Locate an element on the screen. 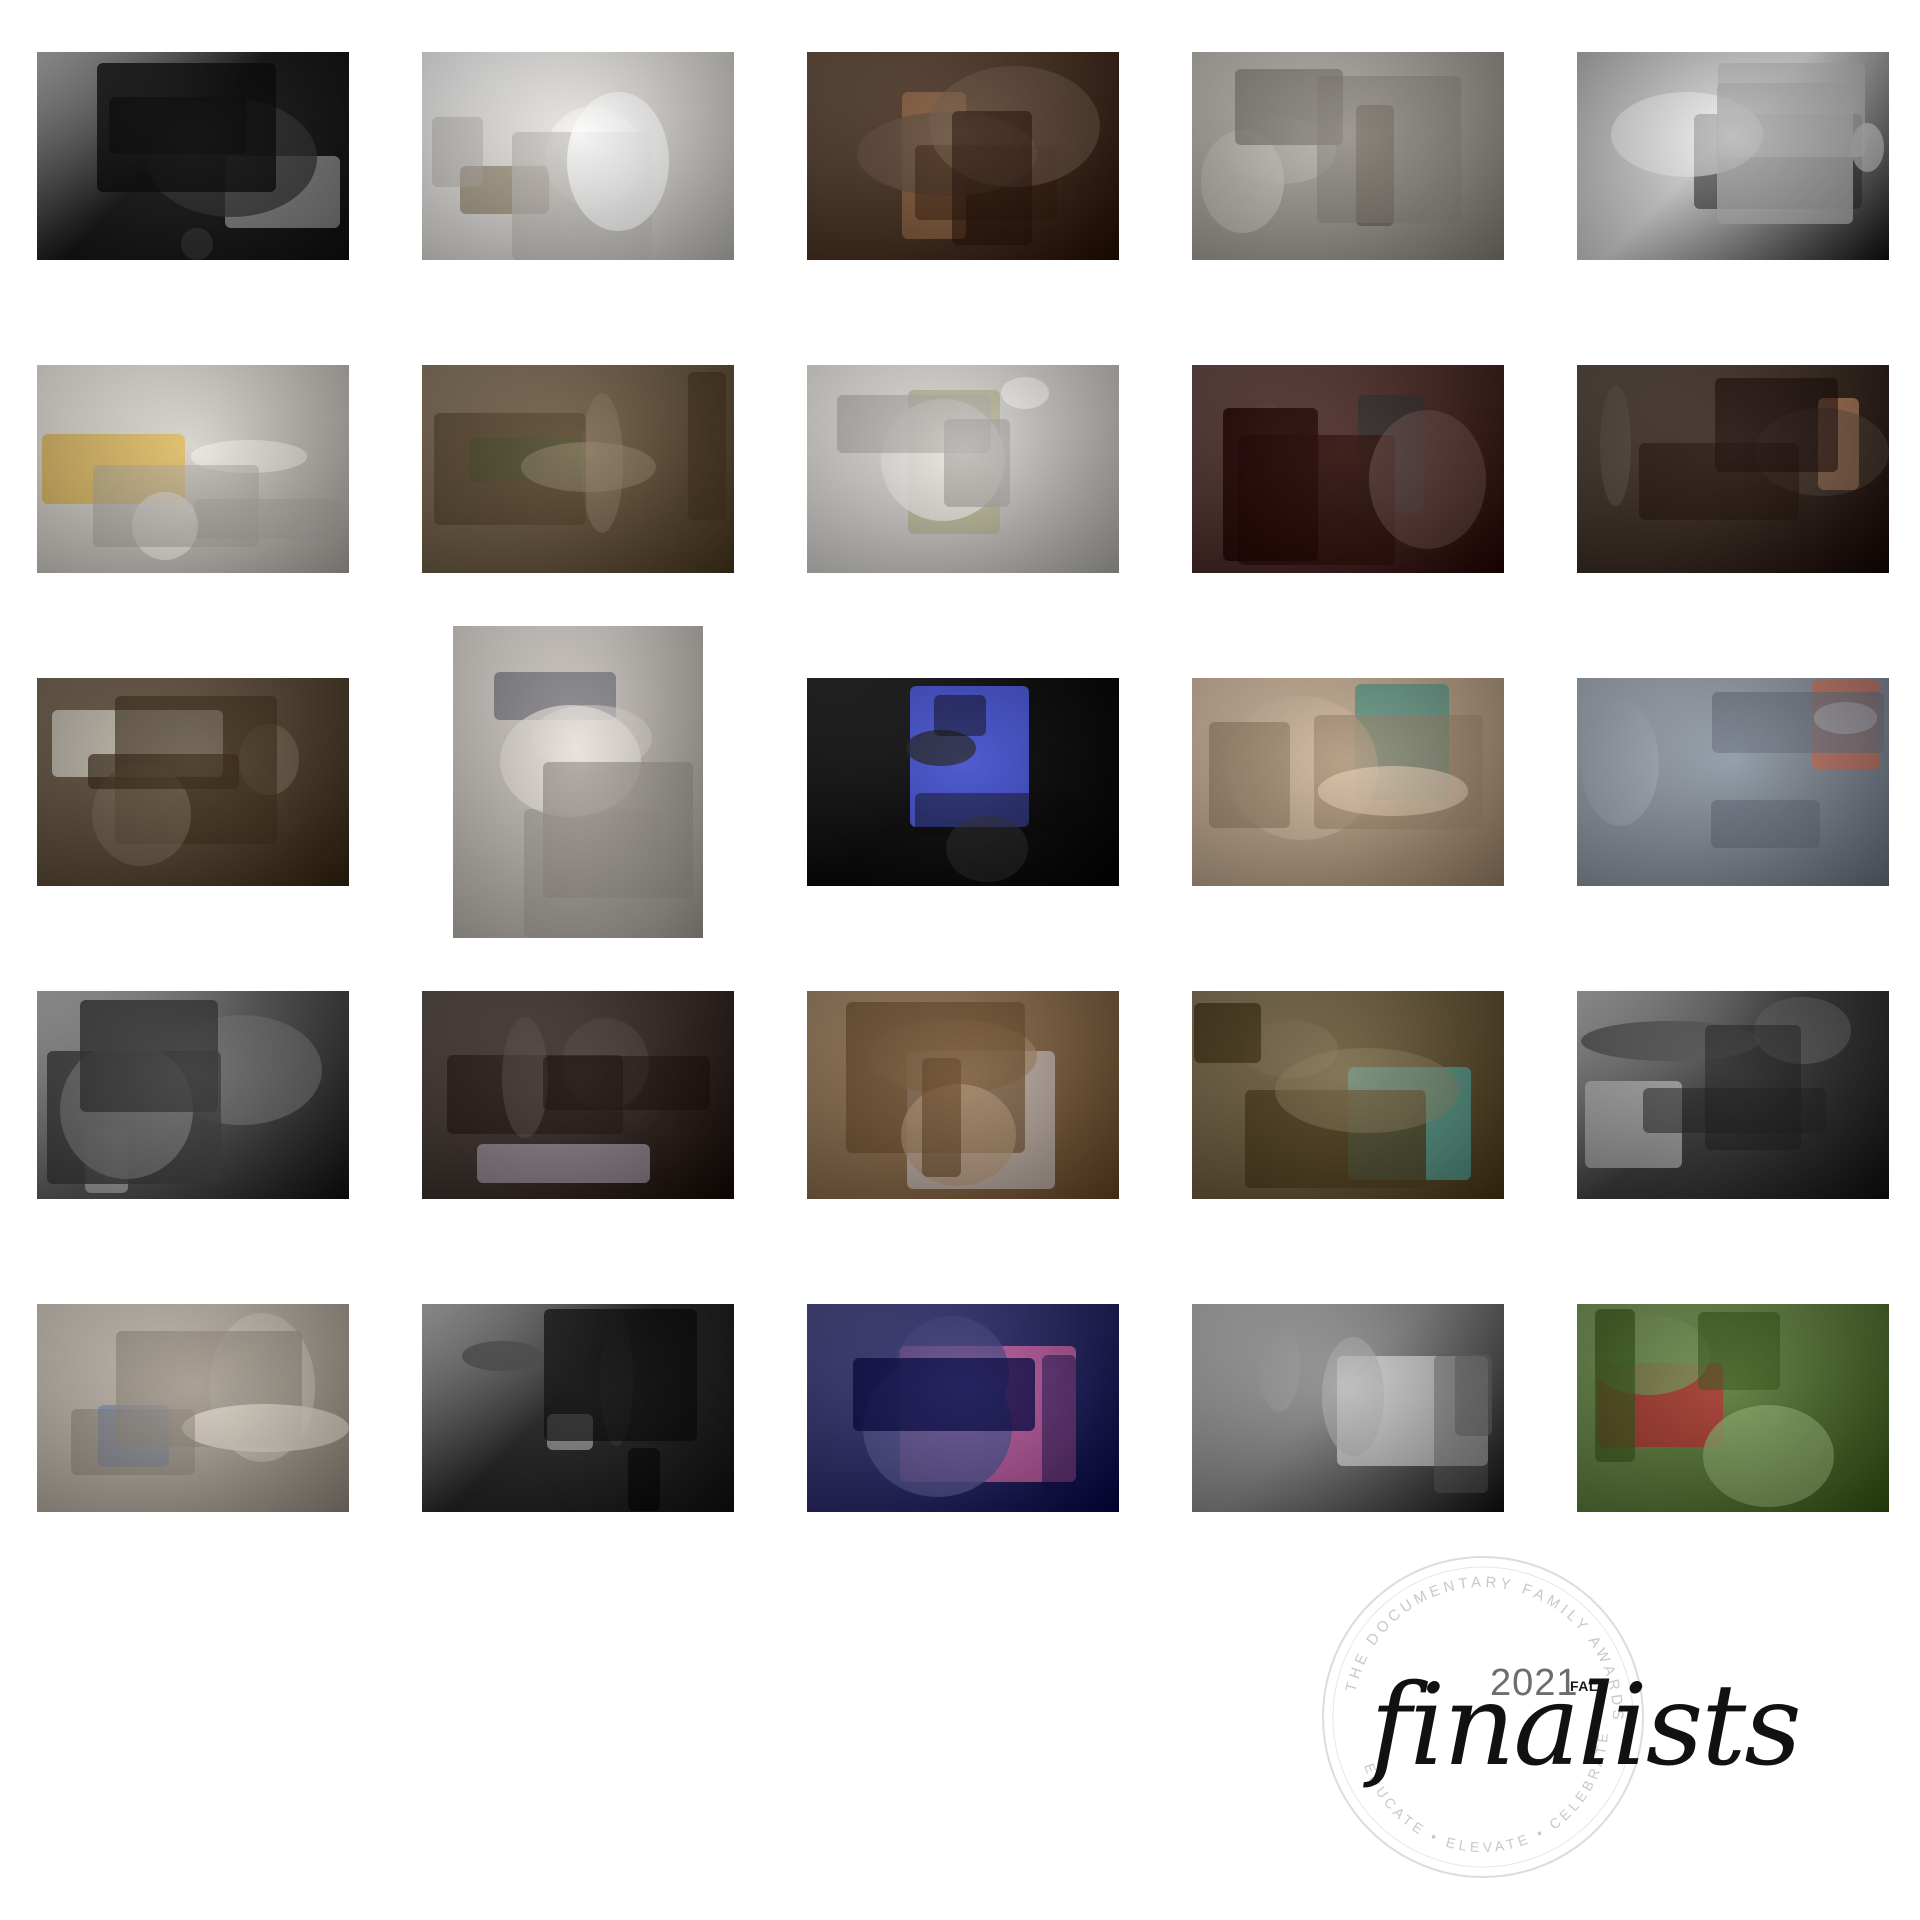  gallery-photo-family-eating-on-sofa is located at coordinates (578, 469).